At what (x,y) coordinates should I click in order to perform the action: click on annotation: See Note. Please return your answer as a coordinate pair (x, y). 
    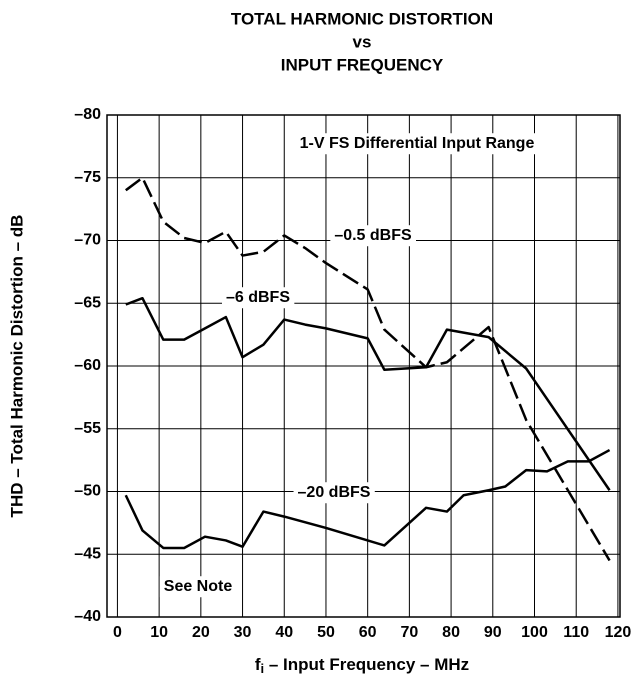
    Looking at the image, I should click on (198, 586).